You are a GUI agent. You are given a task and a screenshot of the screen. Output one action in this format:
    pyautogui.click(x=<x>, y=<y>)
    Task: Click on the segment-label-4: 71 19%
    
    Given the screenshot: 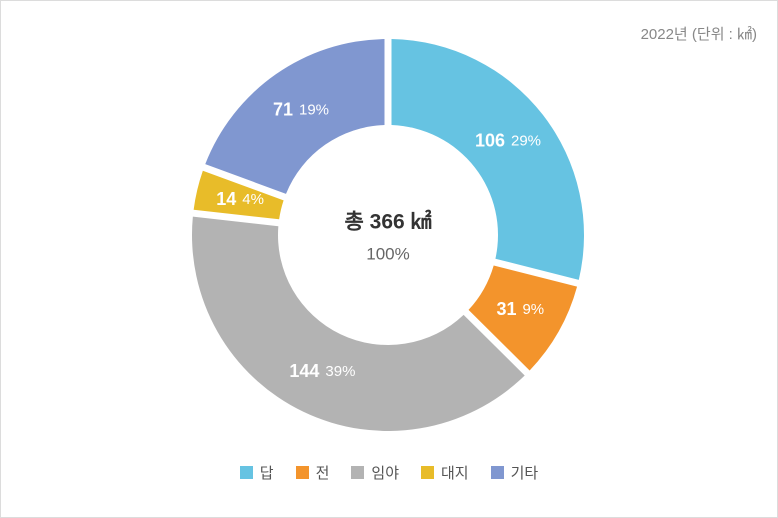 What is the action you would take?
    pyautogui.click(x=301, y=109)
    